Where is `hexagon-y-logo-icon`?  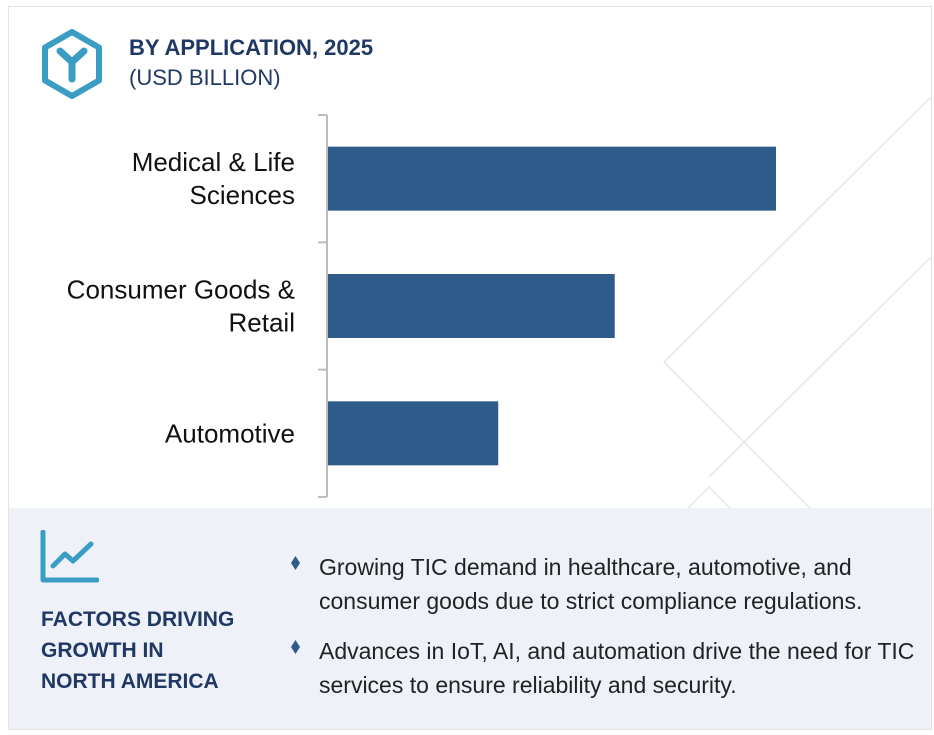 hexagon-y-logo-icon is located at coordinates (72, 64).